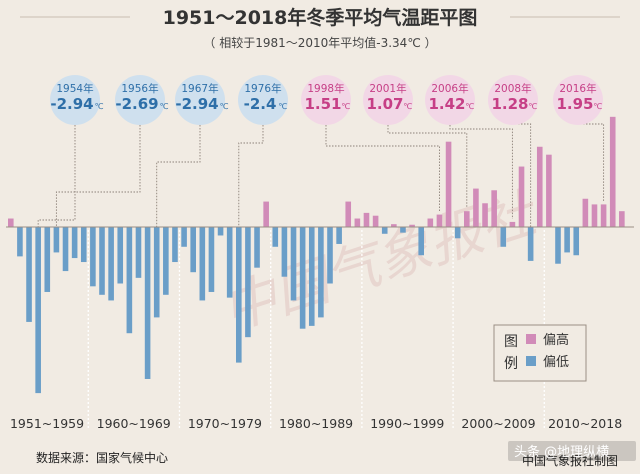  I want to click on bar-1971, so click(193, 250).